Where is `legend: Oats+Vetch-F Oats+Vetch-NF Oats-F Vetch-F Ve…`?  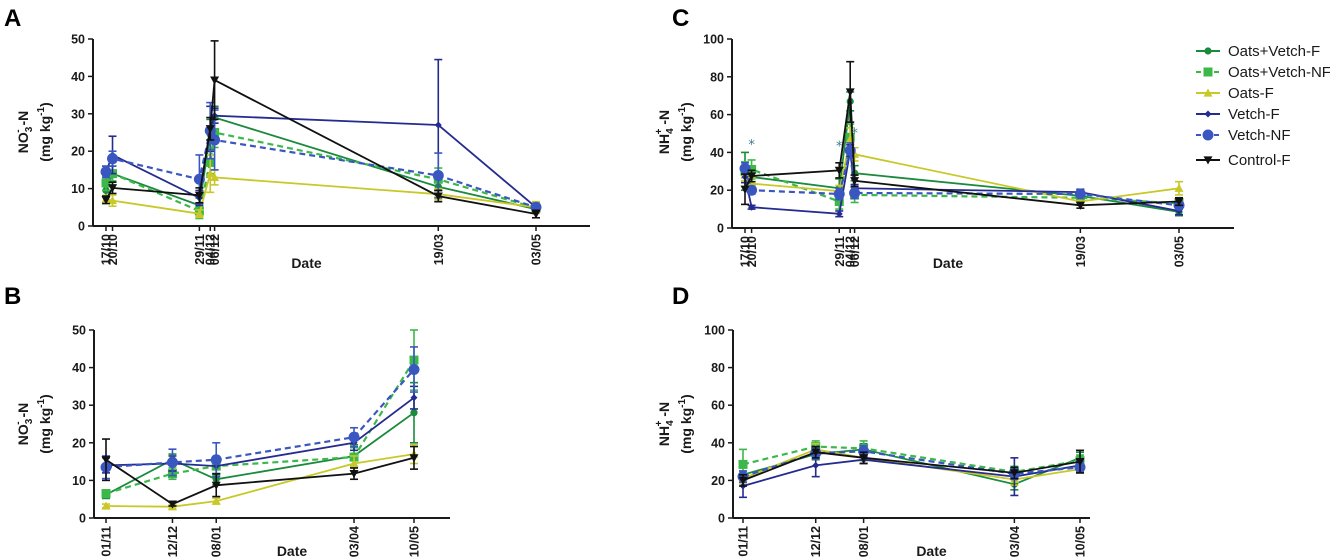 legend: Oats+Vetch-F Oats+Vetch-NF Oats-F Vetch-F Ve… is located at coordinates (1263, 106).